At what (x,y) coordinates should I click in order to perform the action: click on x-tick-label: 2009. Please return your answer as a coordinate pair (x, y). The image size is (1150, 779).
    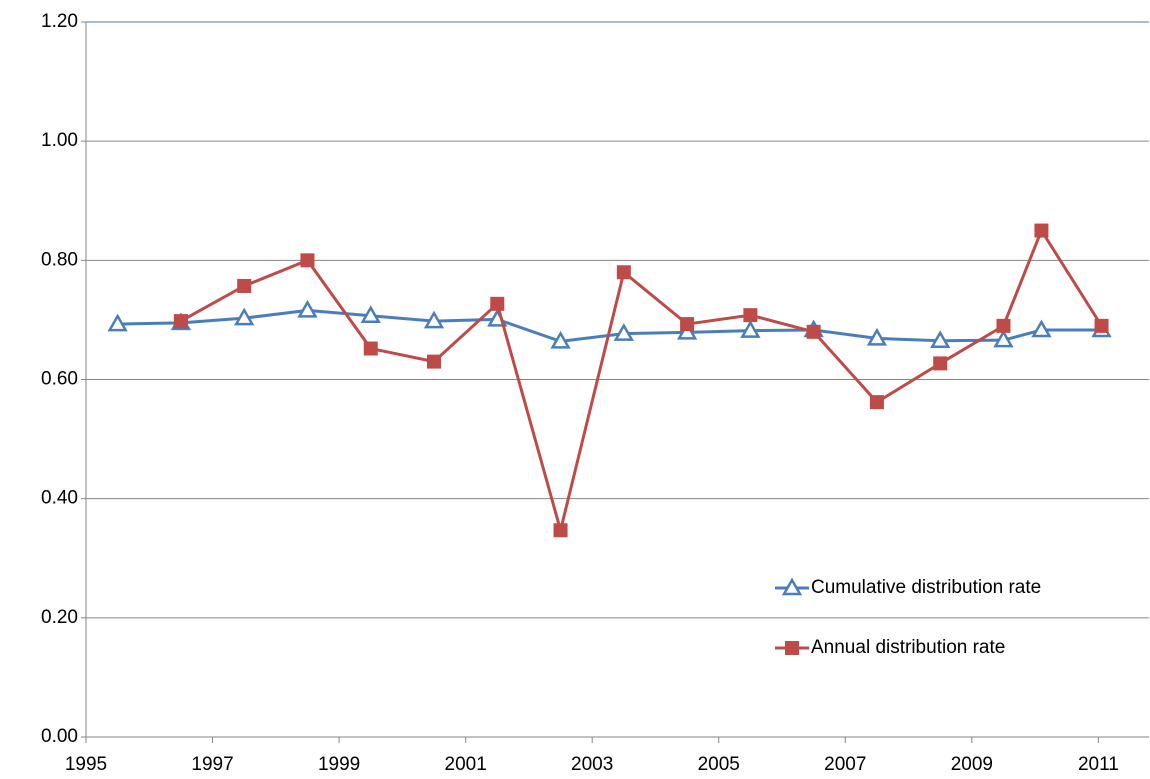
    Looking at the image, I should click on (972, 764).